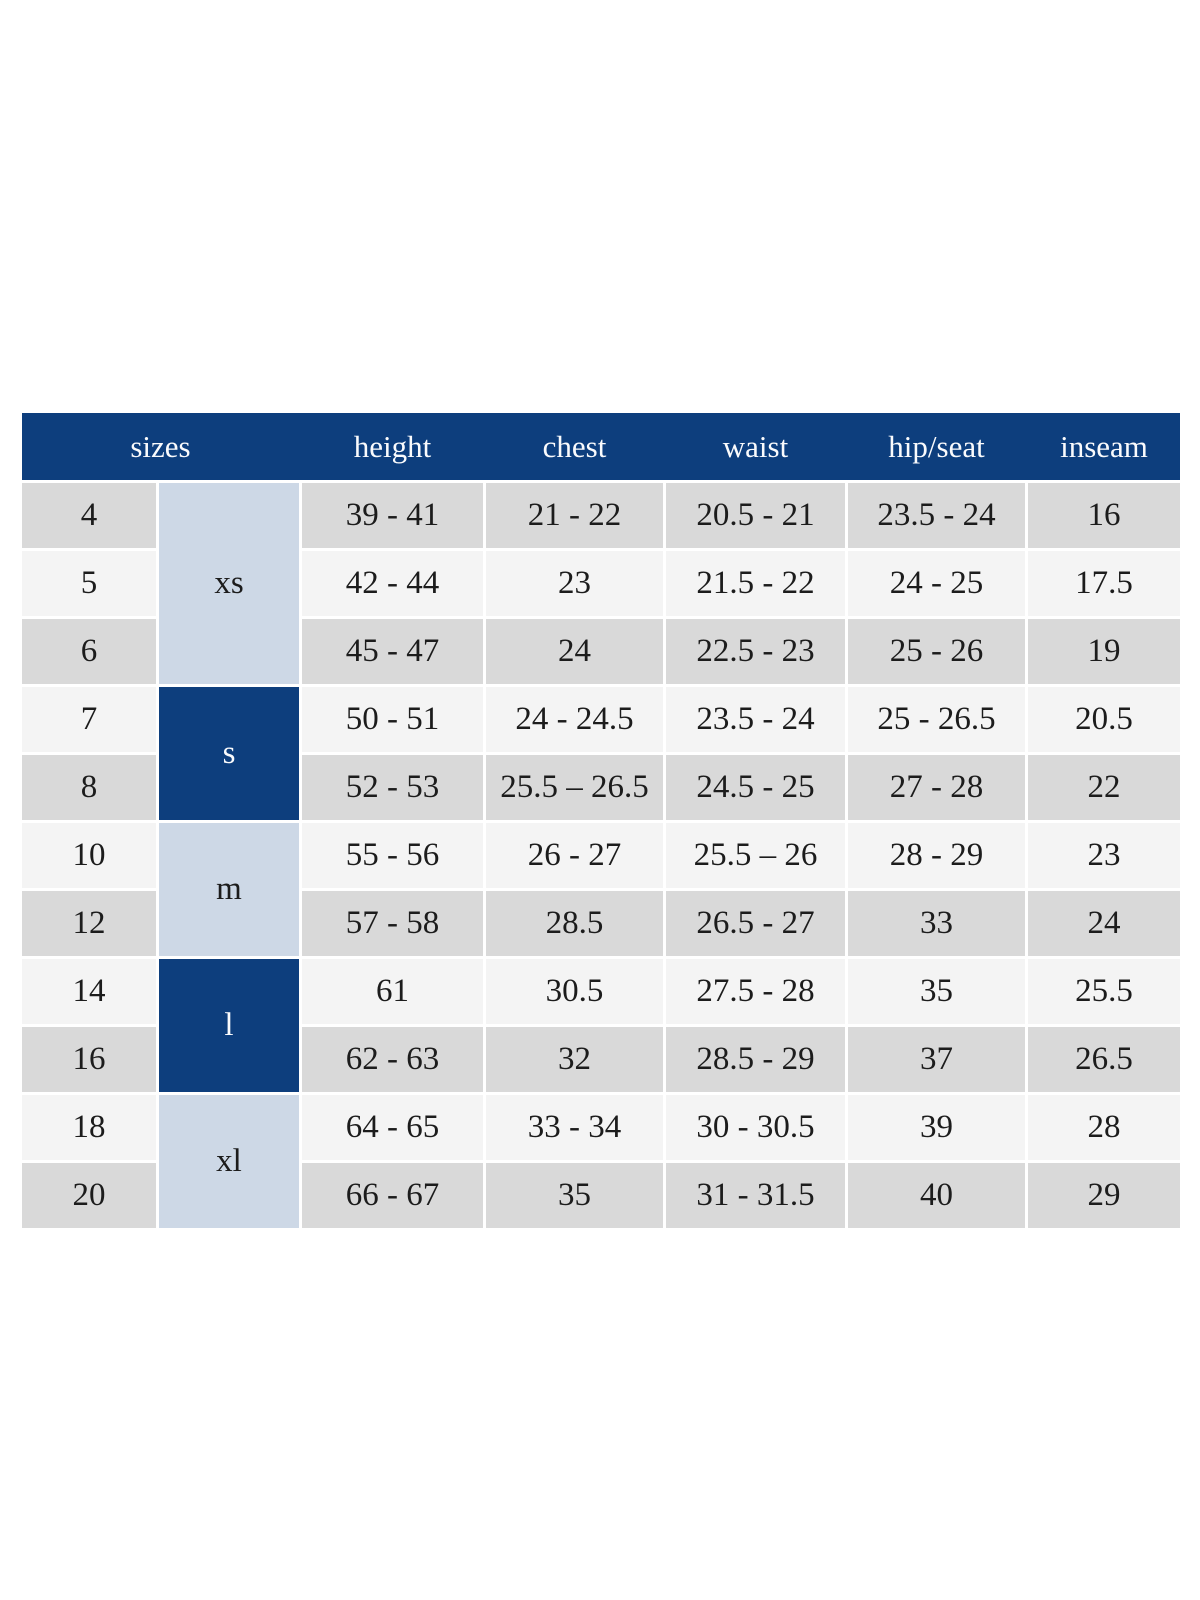 Image resolution: width=1200 pixels, height=1600 pixels. What do you see at coordinates (89, 991) in the screenshot?
I see `size-cell: 14` at bounding box center [89, 991].